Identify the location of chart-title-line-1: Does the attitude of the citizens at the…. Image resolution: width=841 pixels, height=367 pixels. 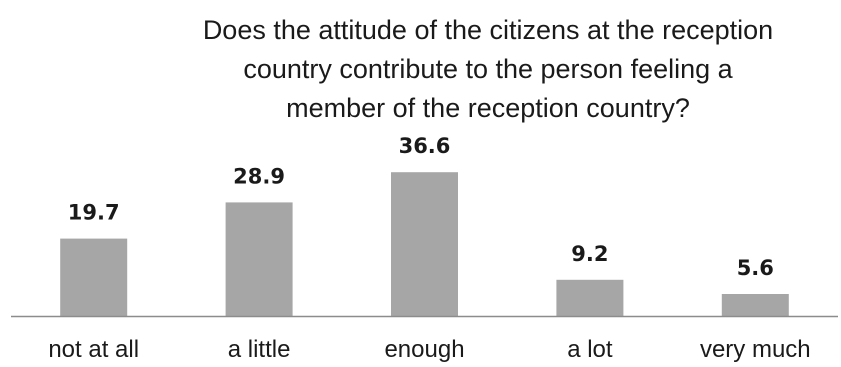
(488, 30).